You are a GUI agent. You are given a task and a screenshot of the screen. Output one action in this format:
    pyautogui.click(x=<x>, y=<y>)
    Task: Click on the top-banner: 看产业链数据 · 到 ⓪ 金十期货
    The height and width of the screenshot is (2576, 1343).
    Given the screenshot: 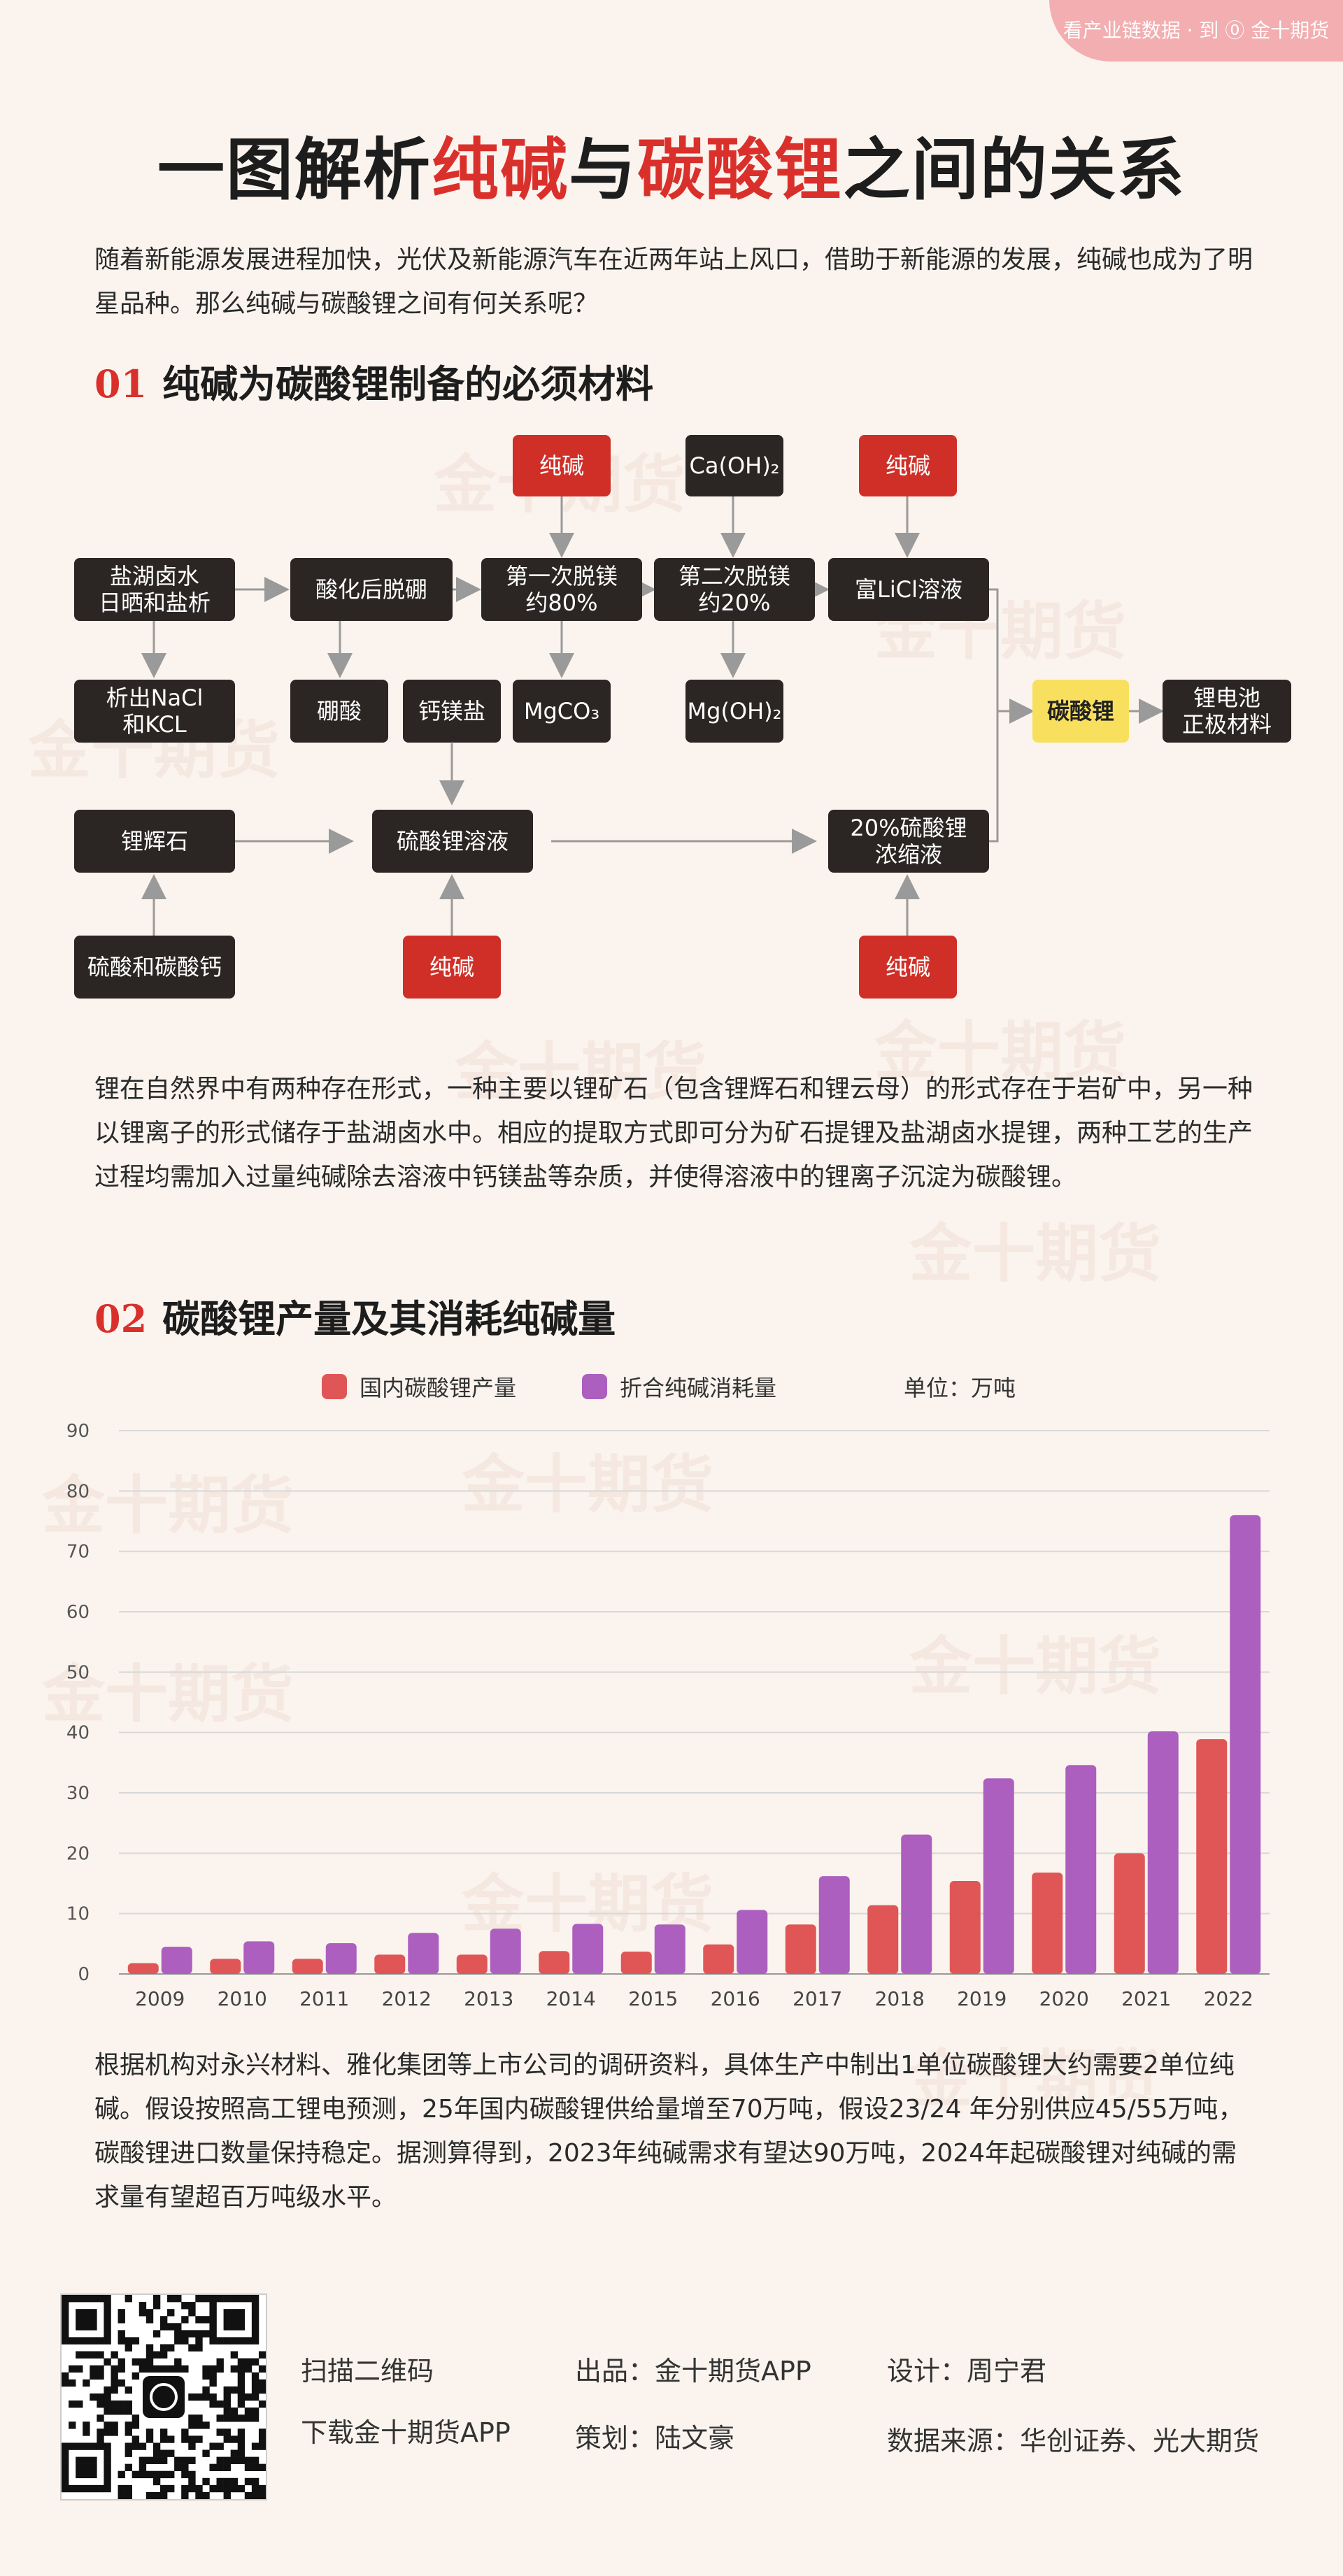 What is the action you would take?
    pyautogui.click(x=1196, y=31)
    